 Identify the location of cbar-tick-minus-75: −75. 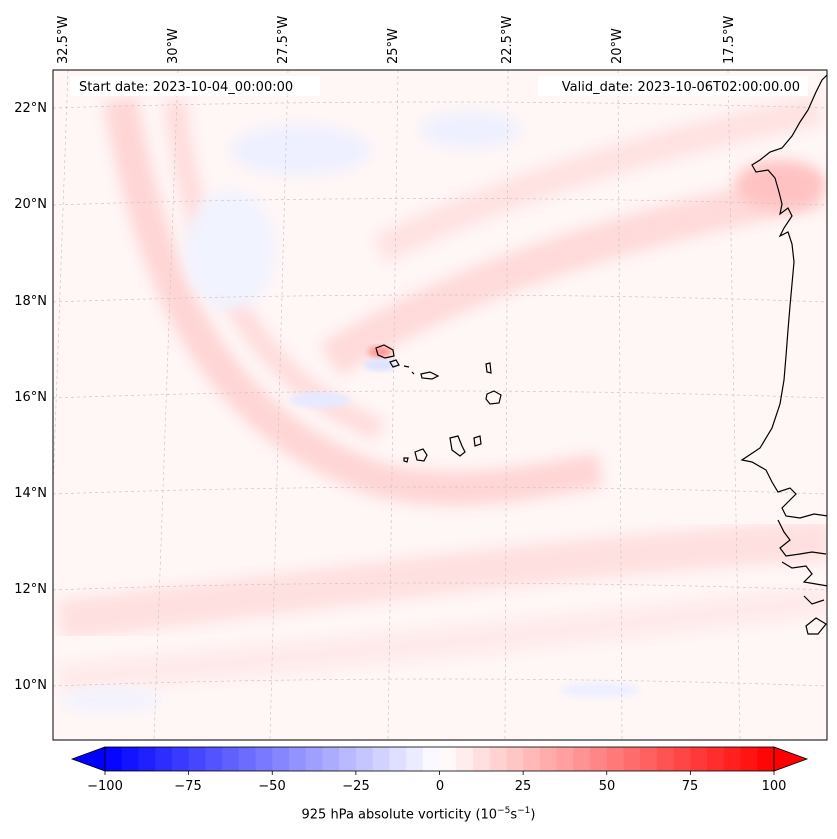
(187, 786).